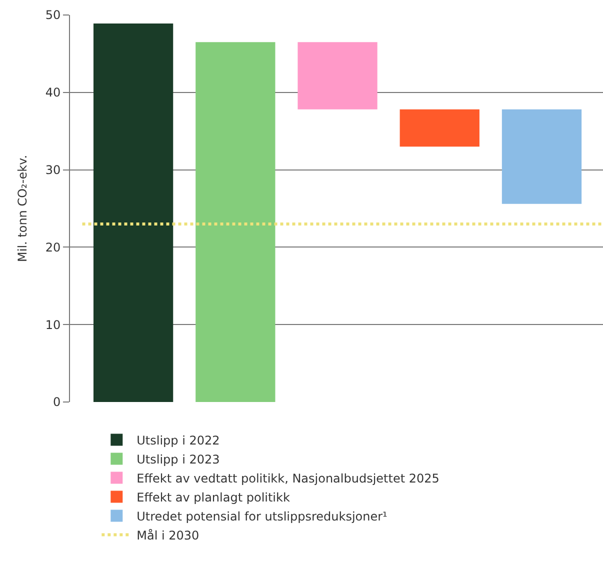 The width and height of the screenshot is (603, 582). What do you see at coordinates (53, 325) in the screenshot?
I see `y-tick-label: 10` at bounding box center [53, 325].